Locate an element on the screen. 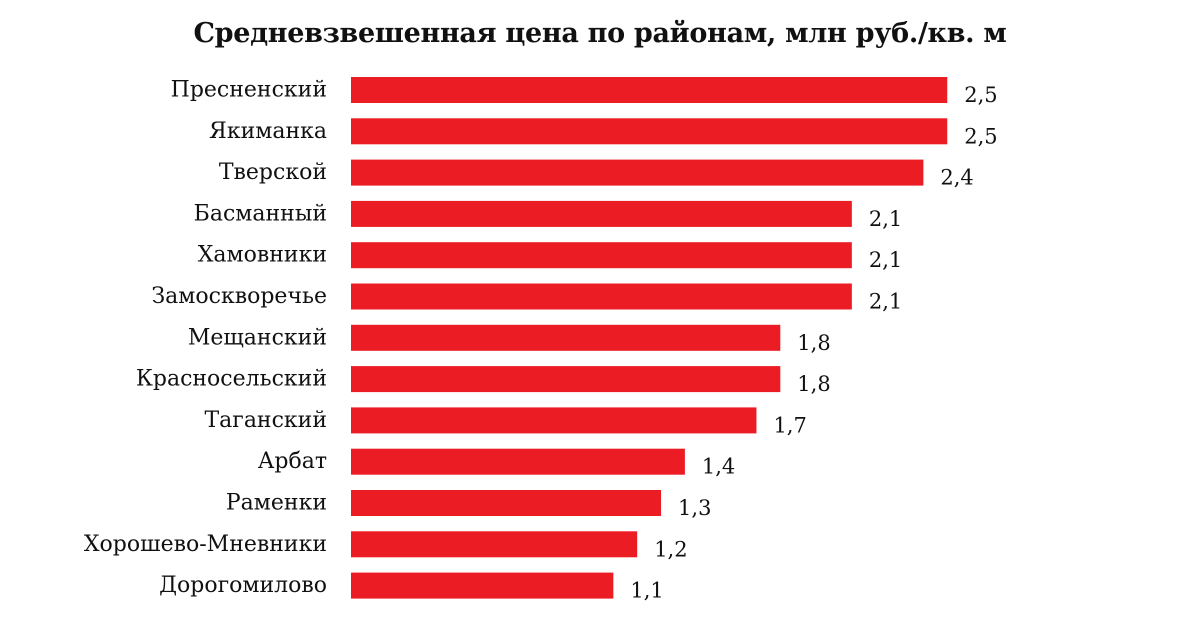  category-label: Замоскворечье is located at coordinates (239, 296).